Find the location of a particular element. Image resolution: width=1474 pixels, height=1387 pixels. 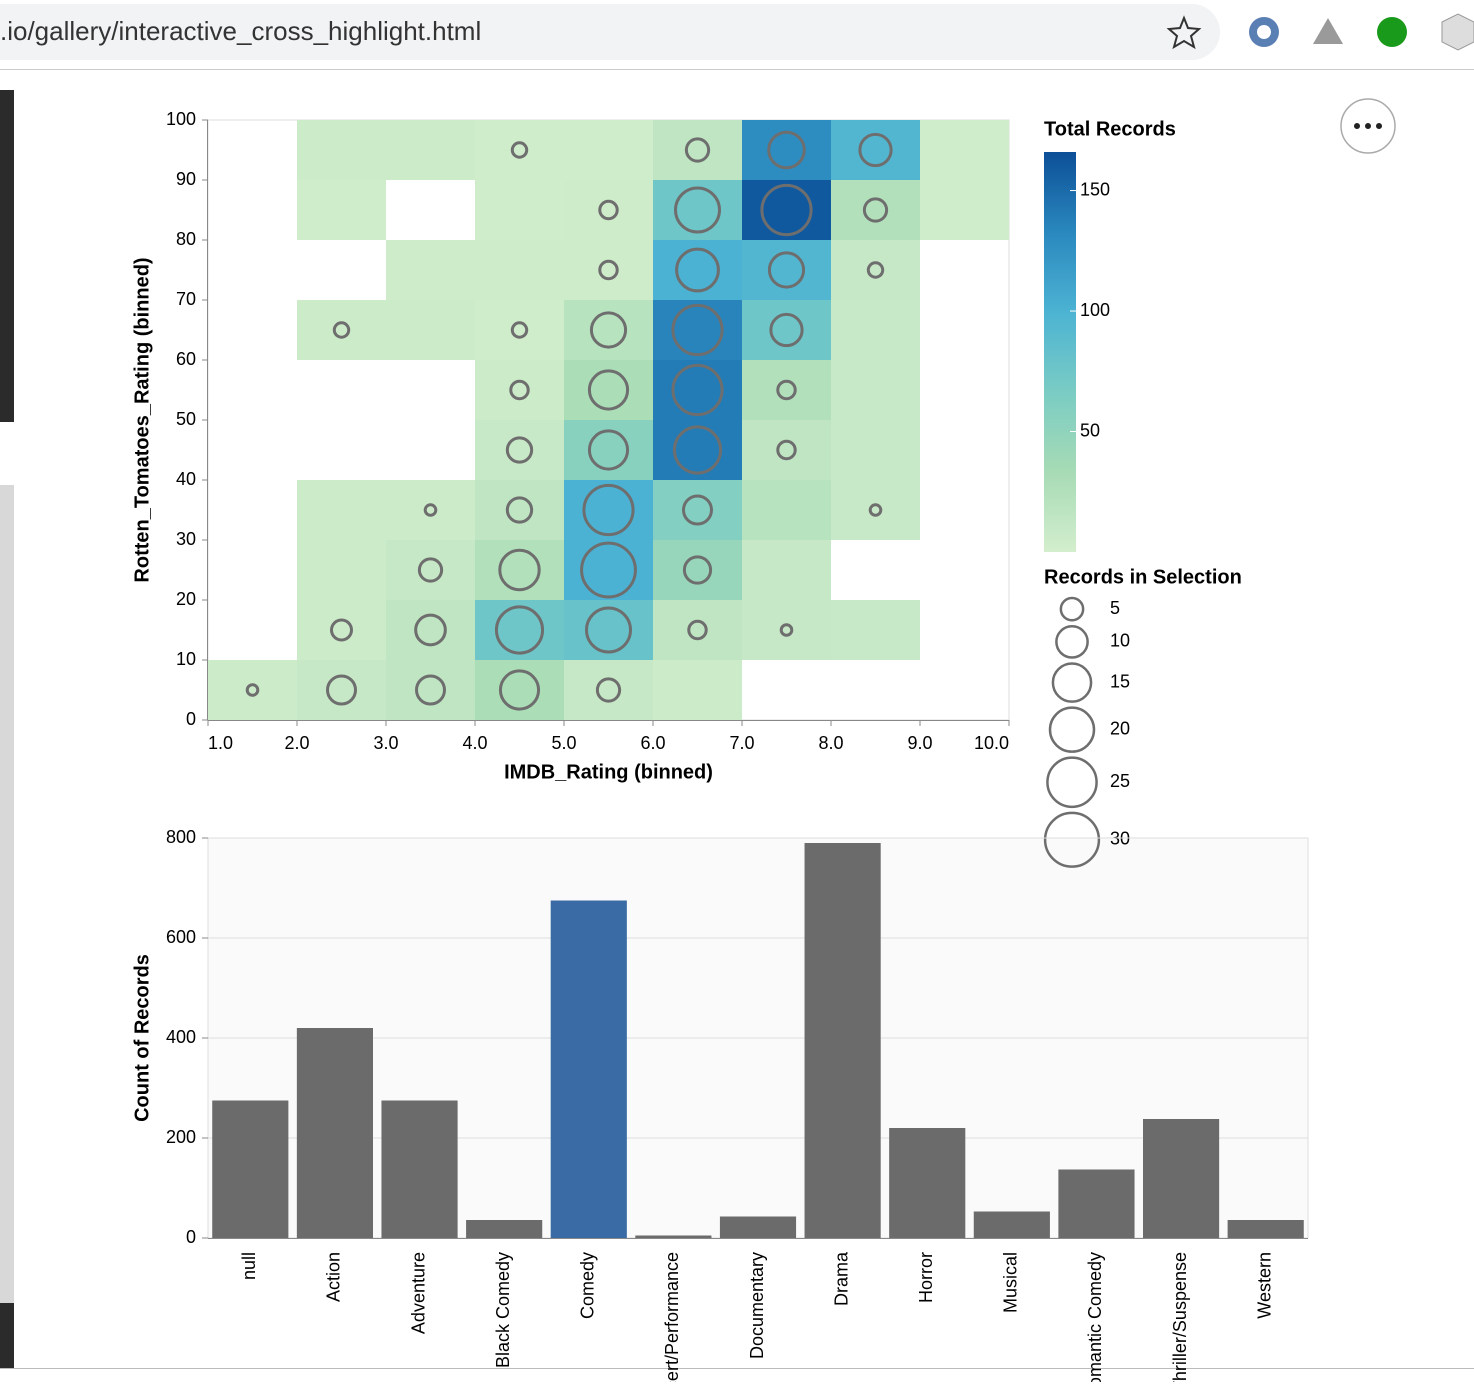

y-axis-title: Rotten_Tomatoes_Rating (binned) is located at coordinates (142, 419).